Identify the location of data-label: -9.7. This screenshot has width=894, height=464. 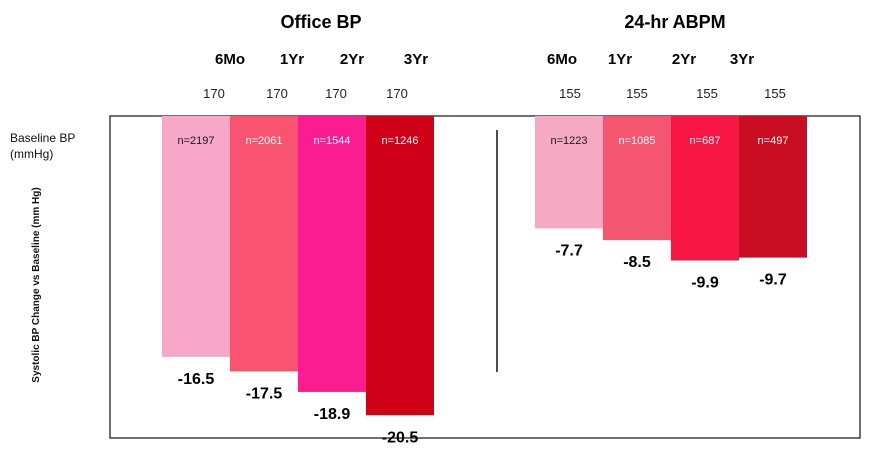
(773, 280).